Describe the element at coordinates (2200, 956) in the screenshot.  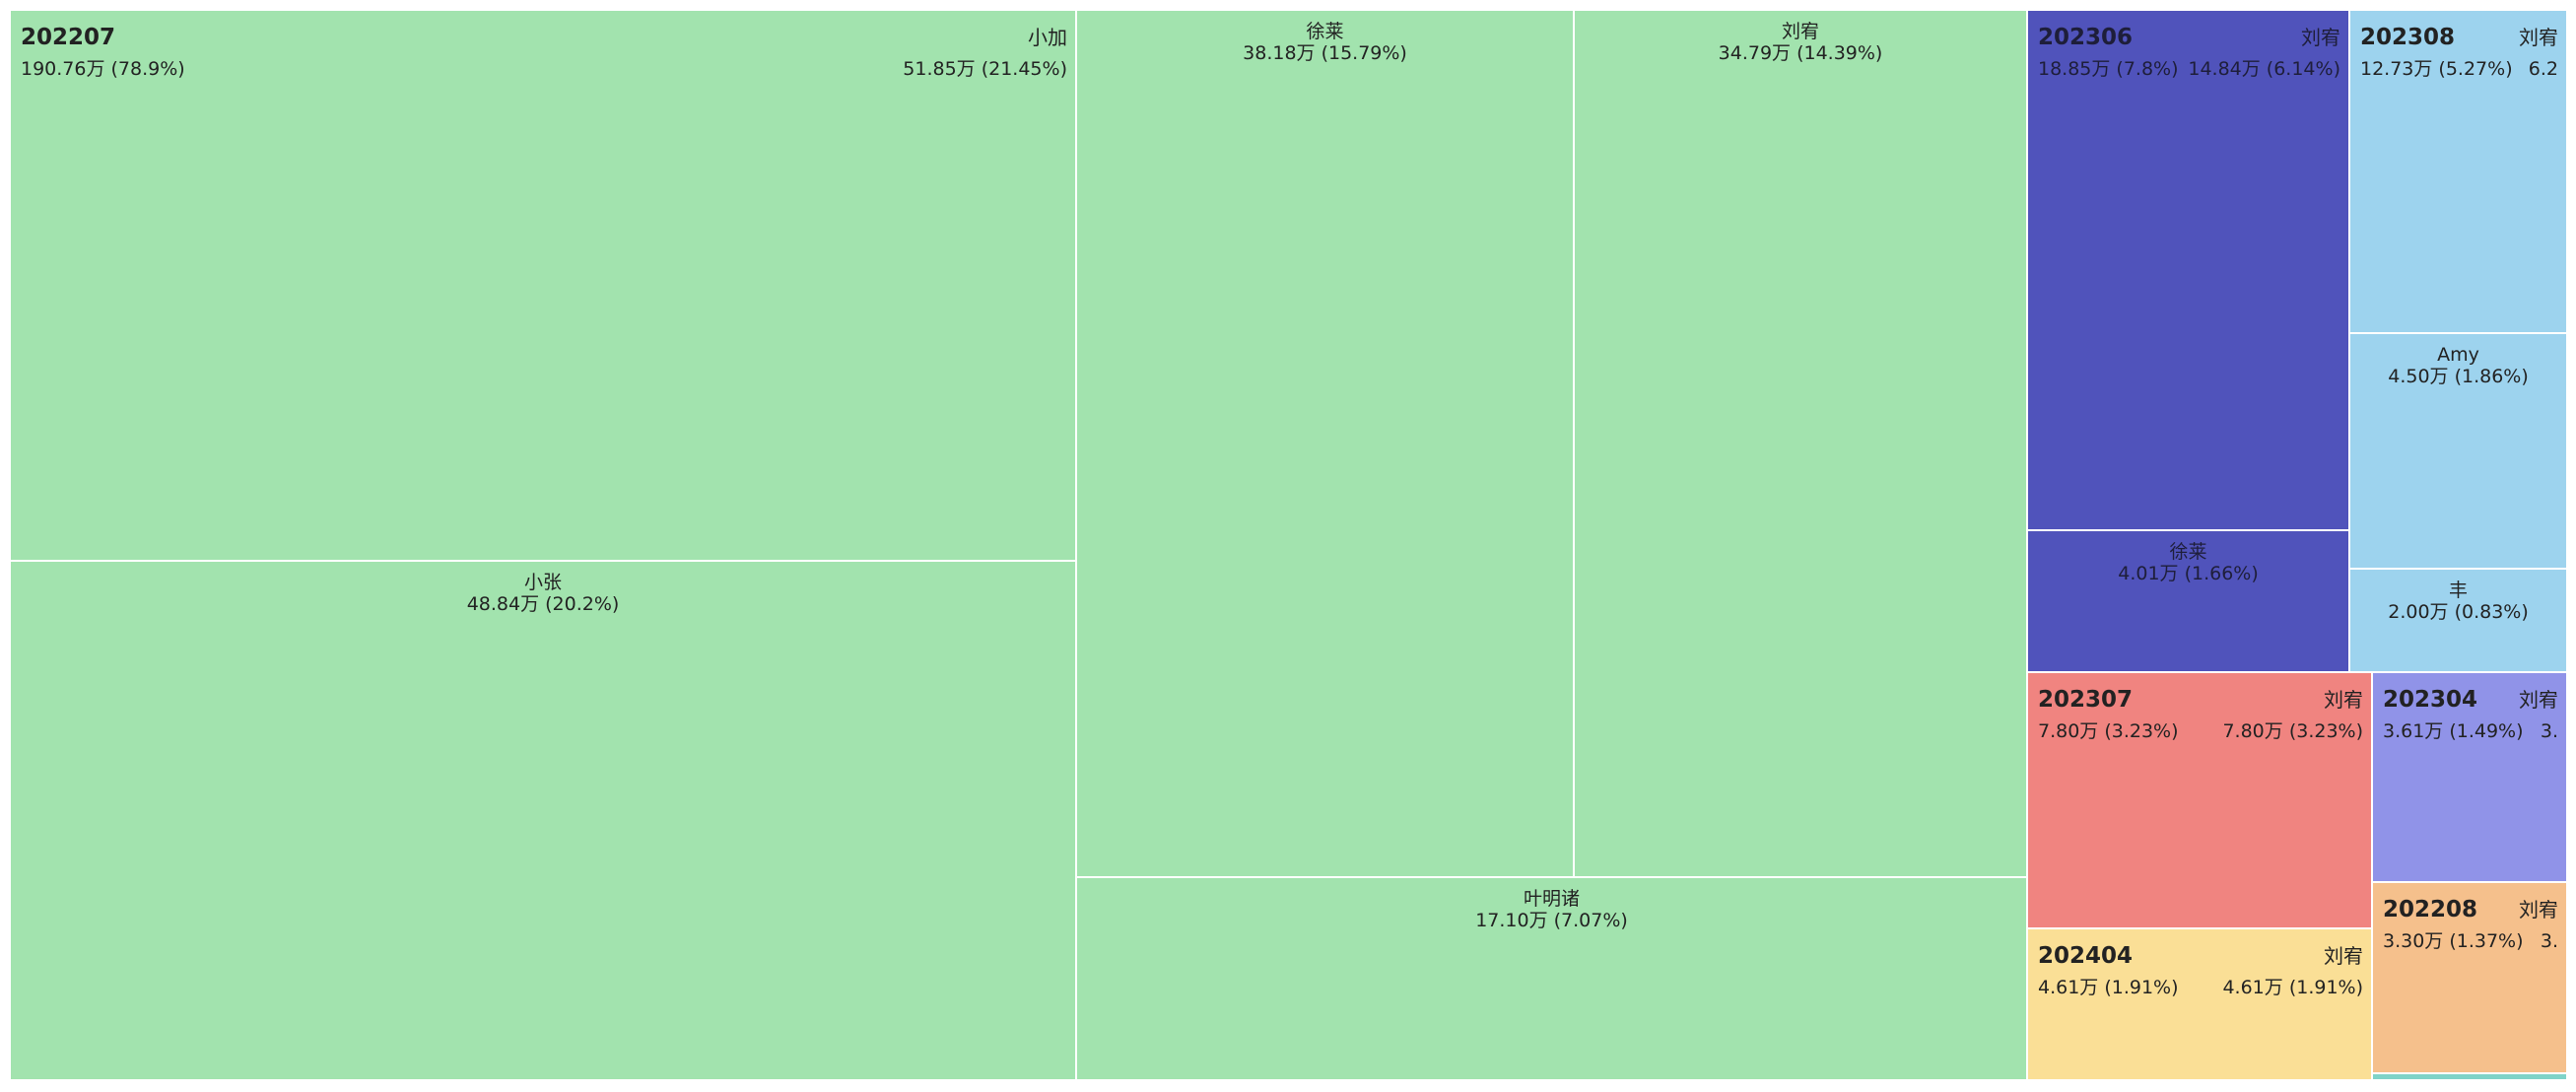
I see `header-row-names: 202404 刘宥` at that location.